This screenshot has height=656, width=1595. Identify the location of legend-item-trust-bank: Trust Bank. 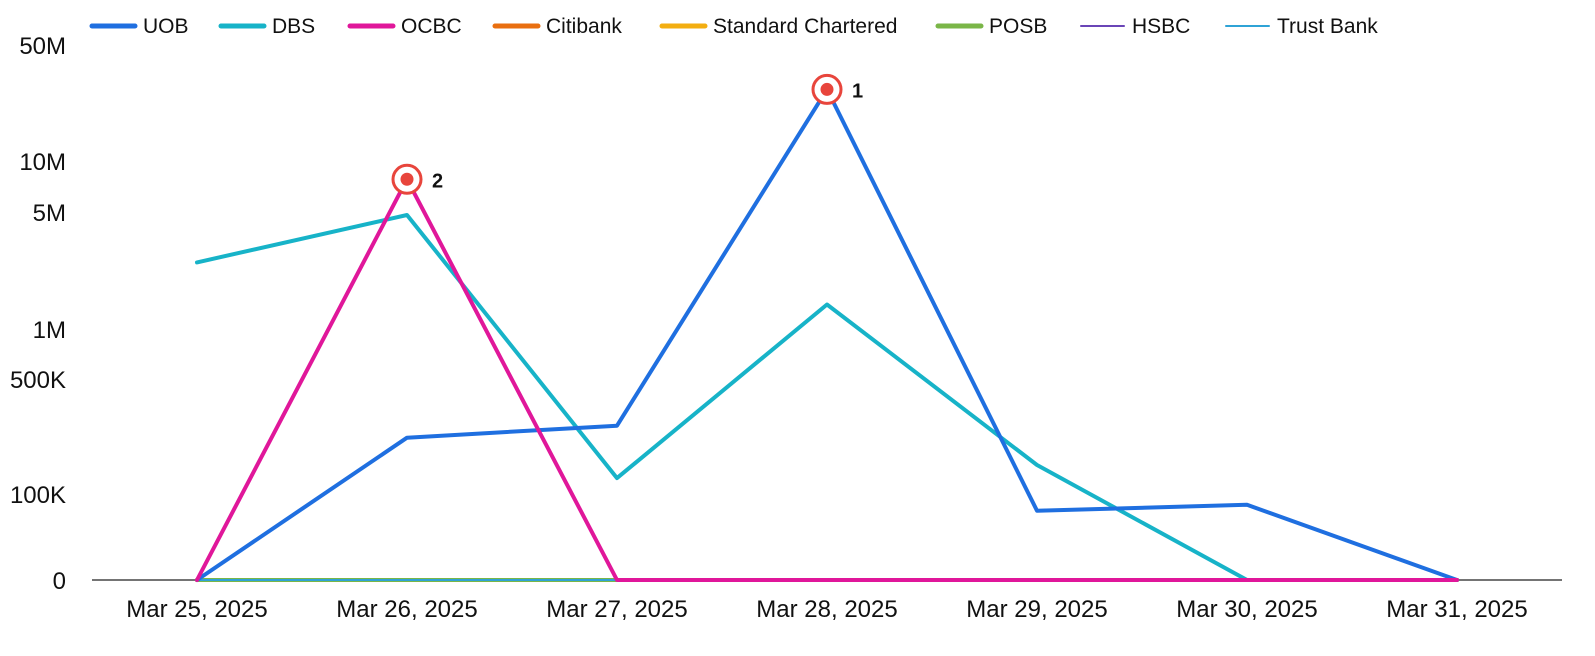
(1301, 26).